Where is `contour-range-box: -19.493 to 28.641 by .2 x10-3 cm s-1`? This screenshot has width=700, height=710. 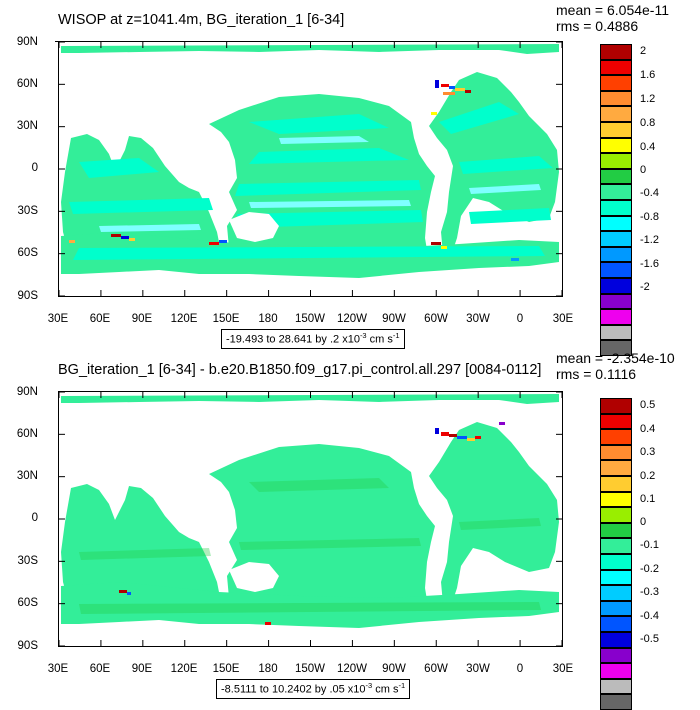 contour-range-box: -19.493 to 28.641 by .2 x10-3 cm s-1 is located at coordinates (313, 339).